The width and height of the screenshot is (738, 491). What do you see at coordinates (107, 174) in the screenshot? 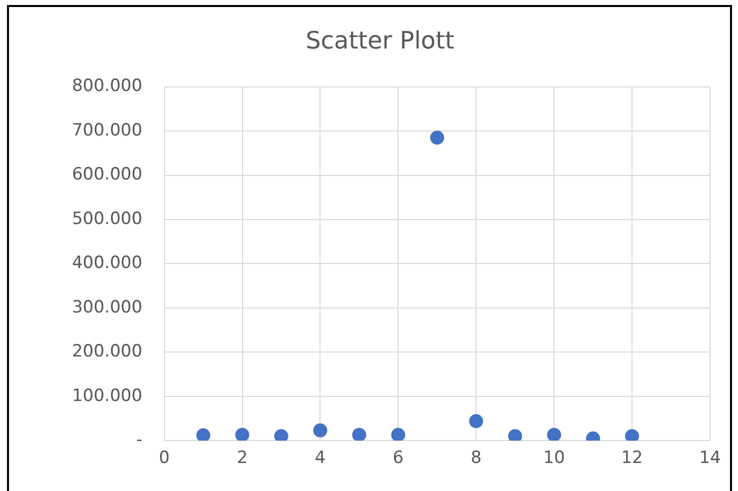
I see `y-tick-label: 600.000` at bounding box center [107, 174].